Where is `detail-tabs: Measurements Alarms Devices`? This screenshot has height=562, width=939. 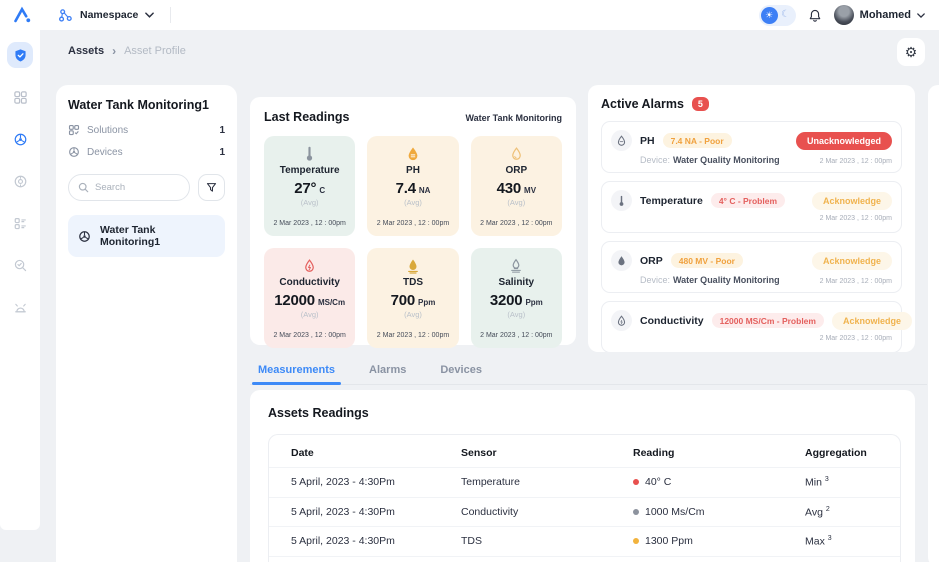
detail-tabs: Measurements Alarms Devices is located at coordinates (588, 371).